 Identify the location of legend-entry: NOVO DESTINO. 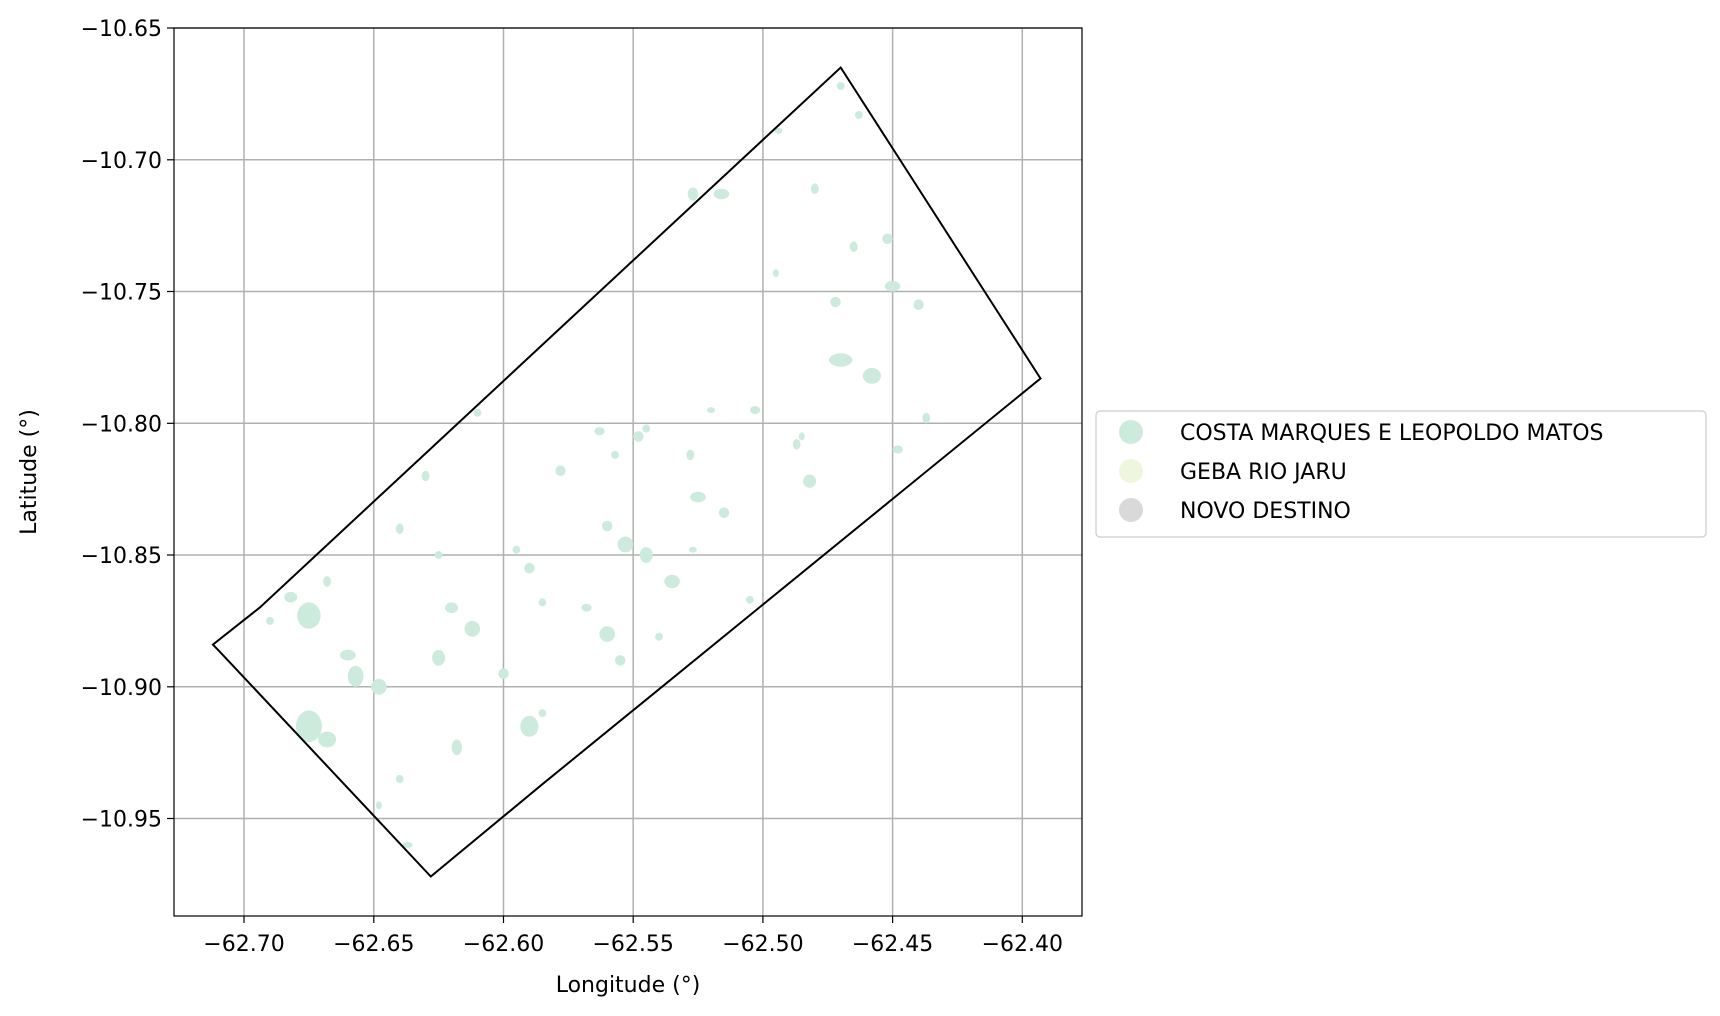
(1235, 511).